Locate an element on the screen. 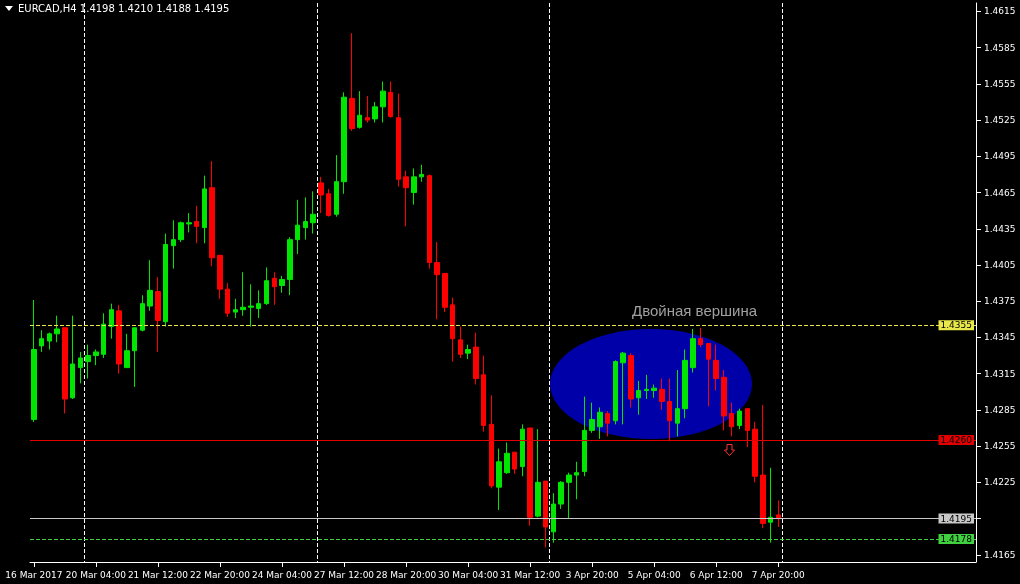  y-tick-label: 1.4585 is located at coordinates (1000, 47).